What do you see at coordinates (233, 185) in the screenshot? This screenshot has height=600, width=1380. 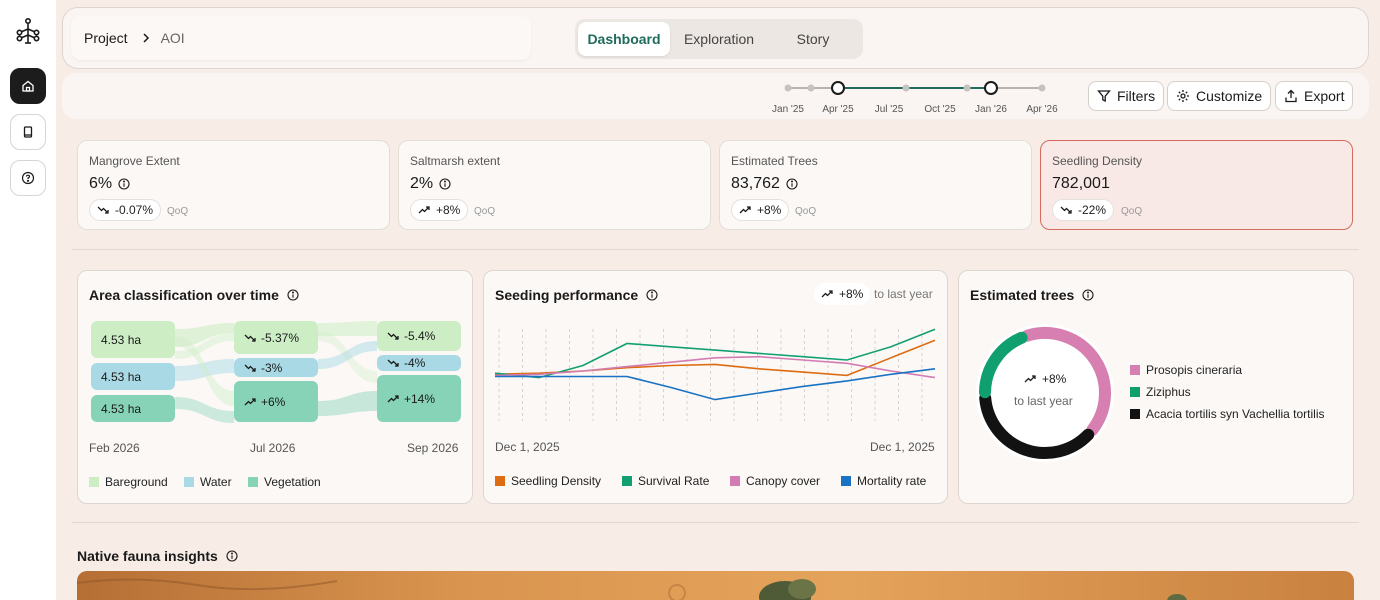 I see `kpi-card-mangrove-extent: Mangrove Extent 6% -0.07% QoQ` at bounding box center [233, 185].